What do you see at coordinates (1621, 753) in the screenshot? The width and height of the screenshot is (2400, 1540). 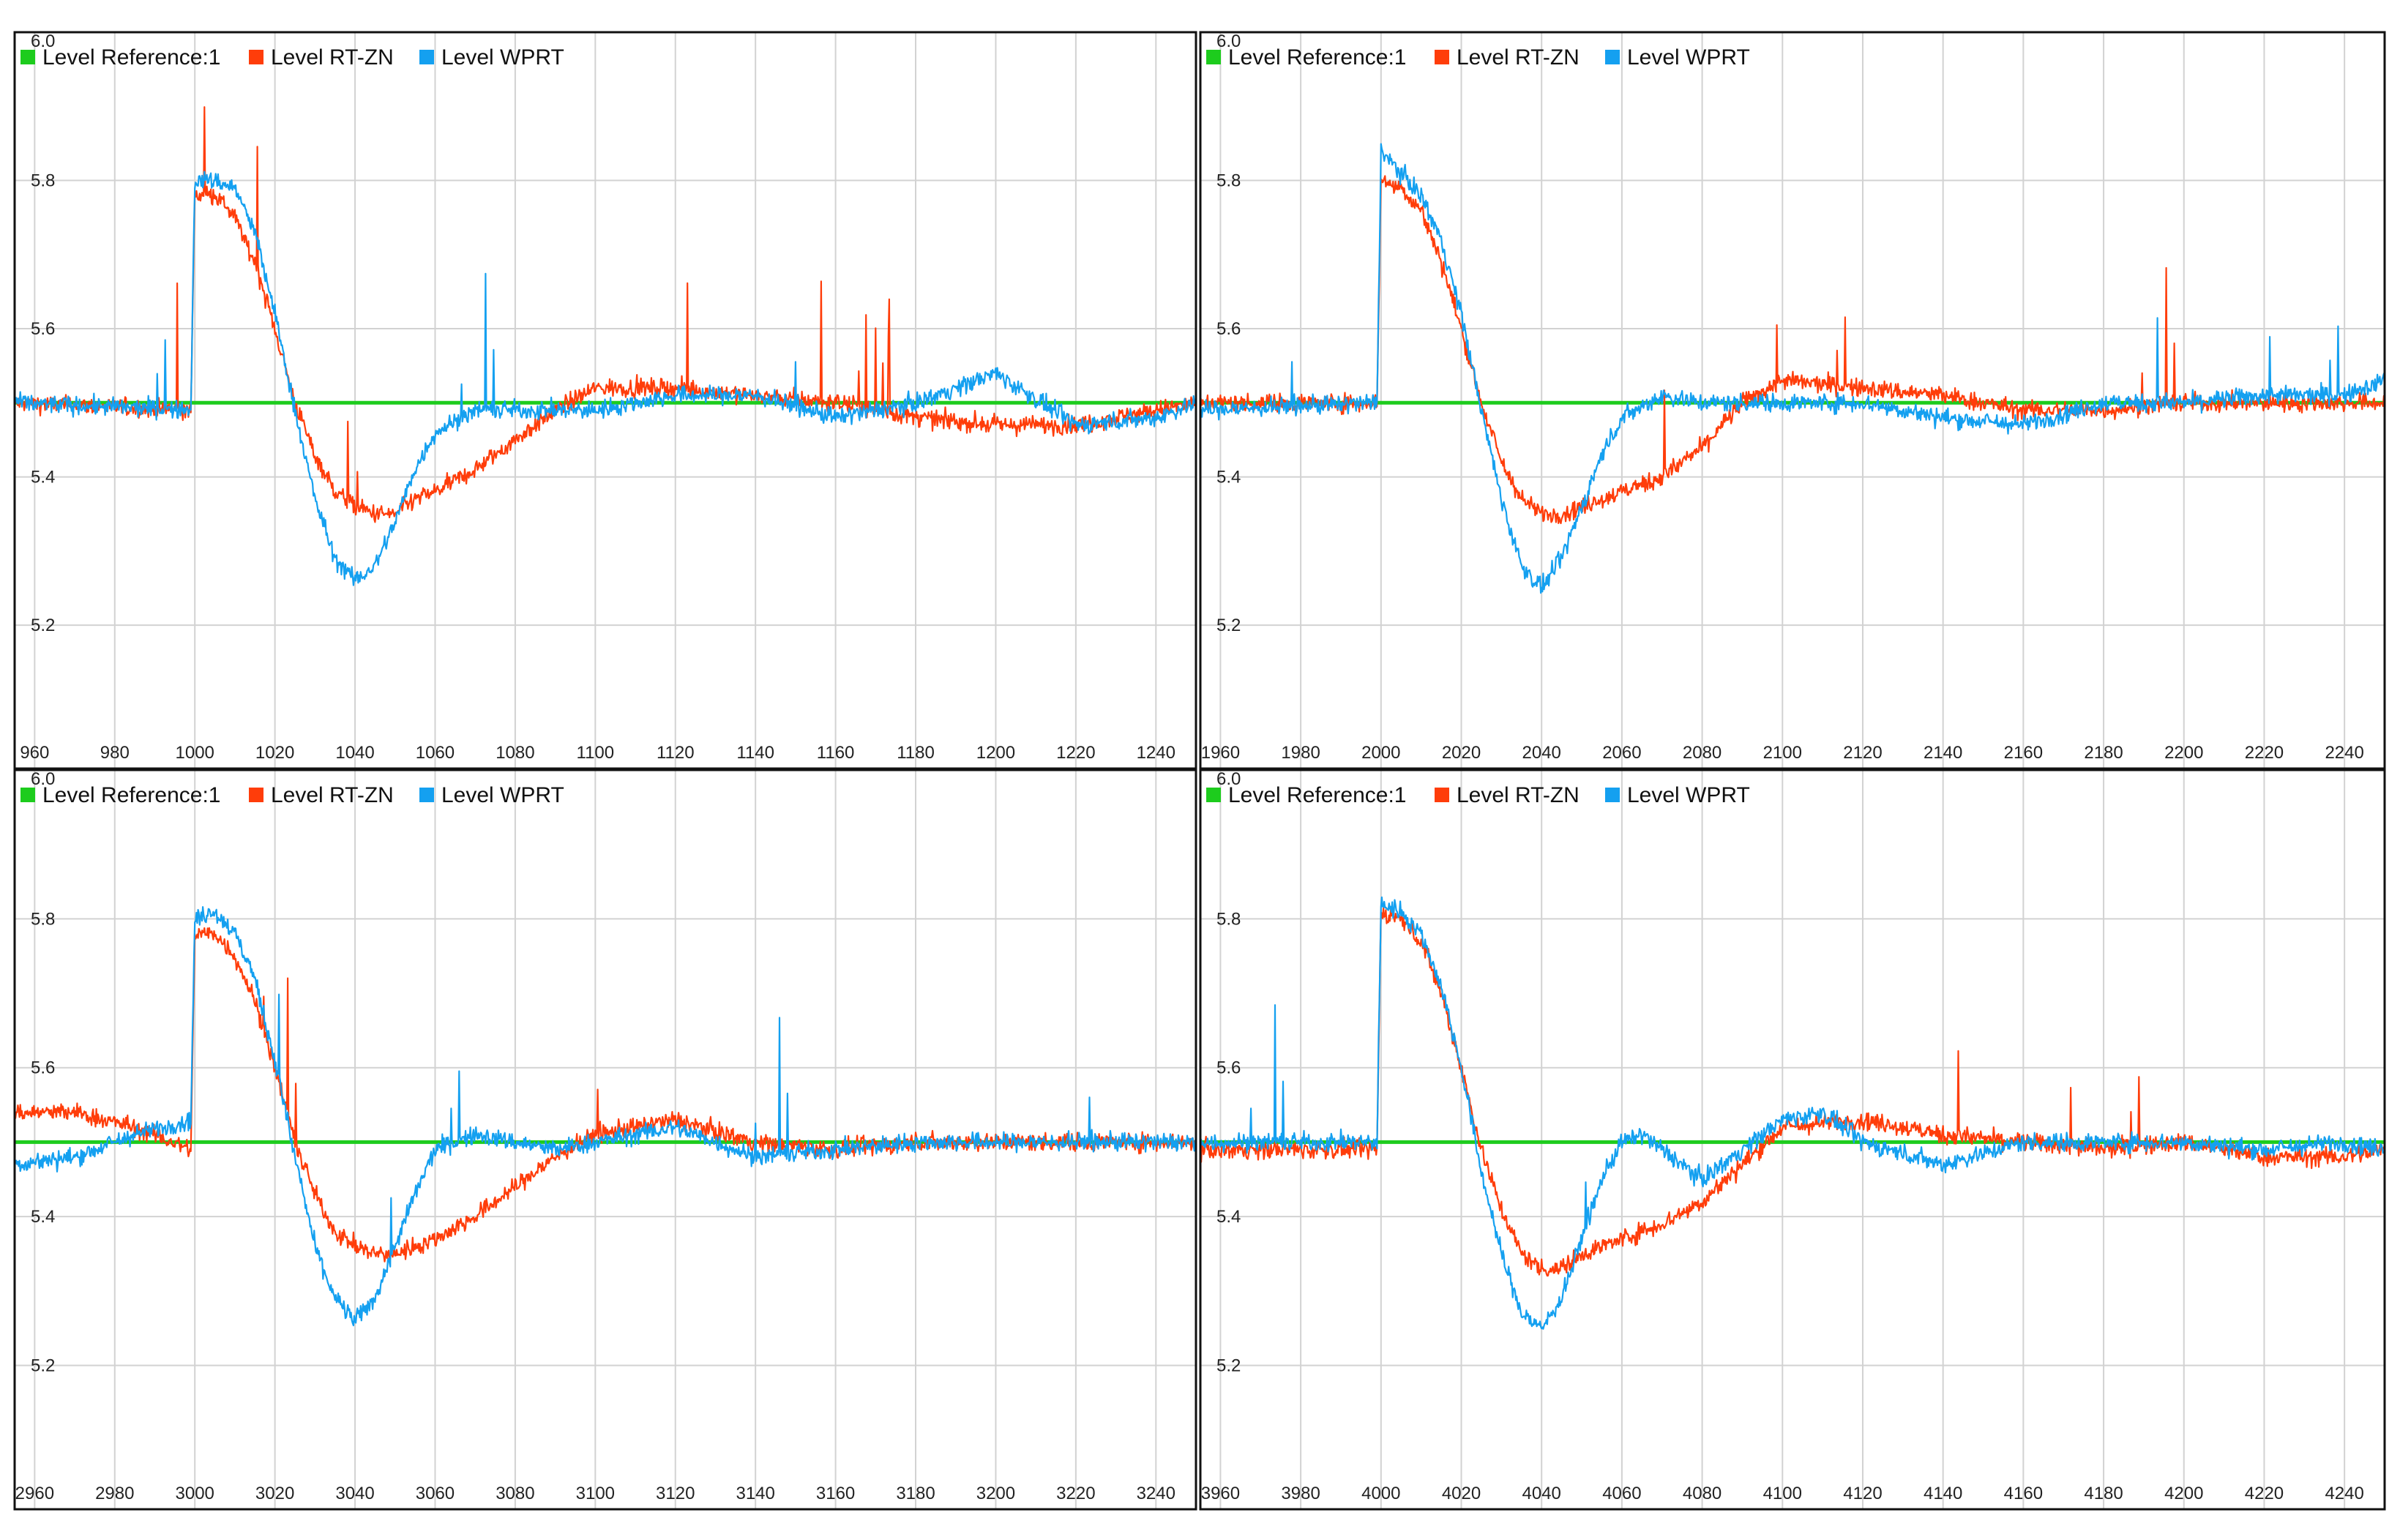 I see `x-tick-label: 2060` at bounding box center [1621, 753].